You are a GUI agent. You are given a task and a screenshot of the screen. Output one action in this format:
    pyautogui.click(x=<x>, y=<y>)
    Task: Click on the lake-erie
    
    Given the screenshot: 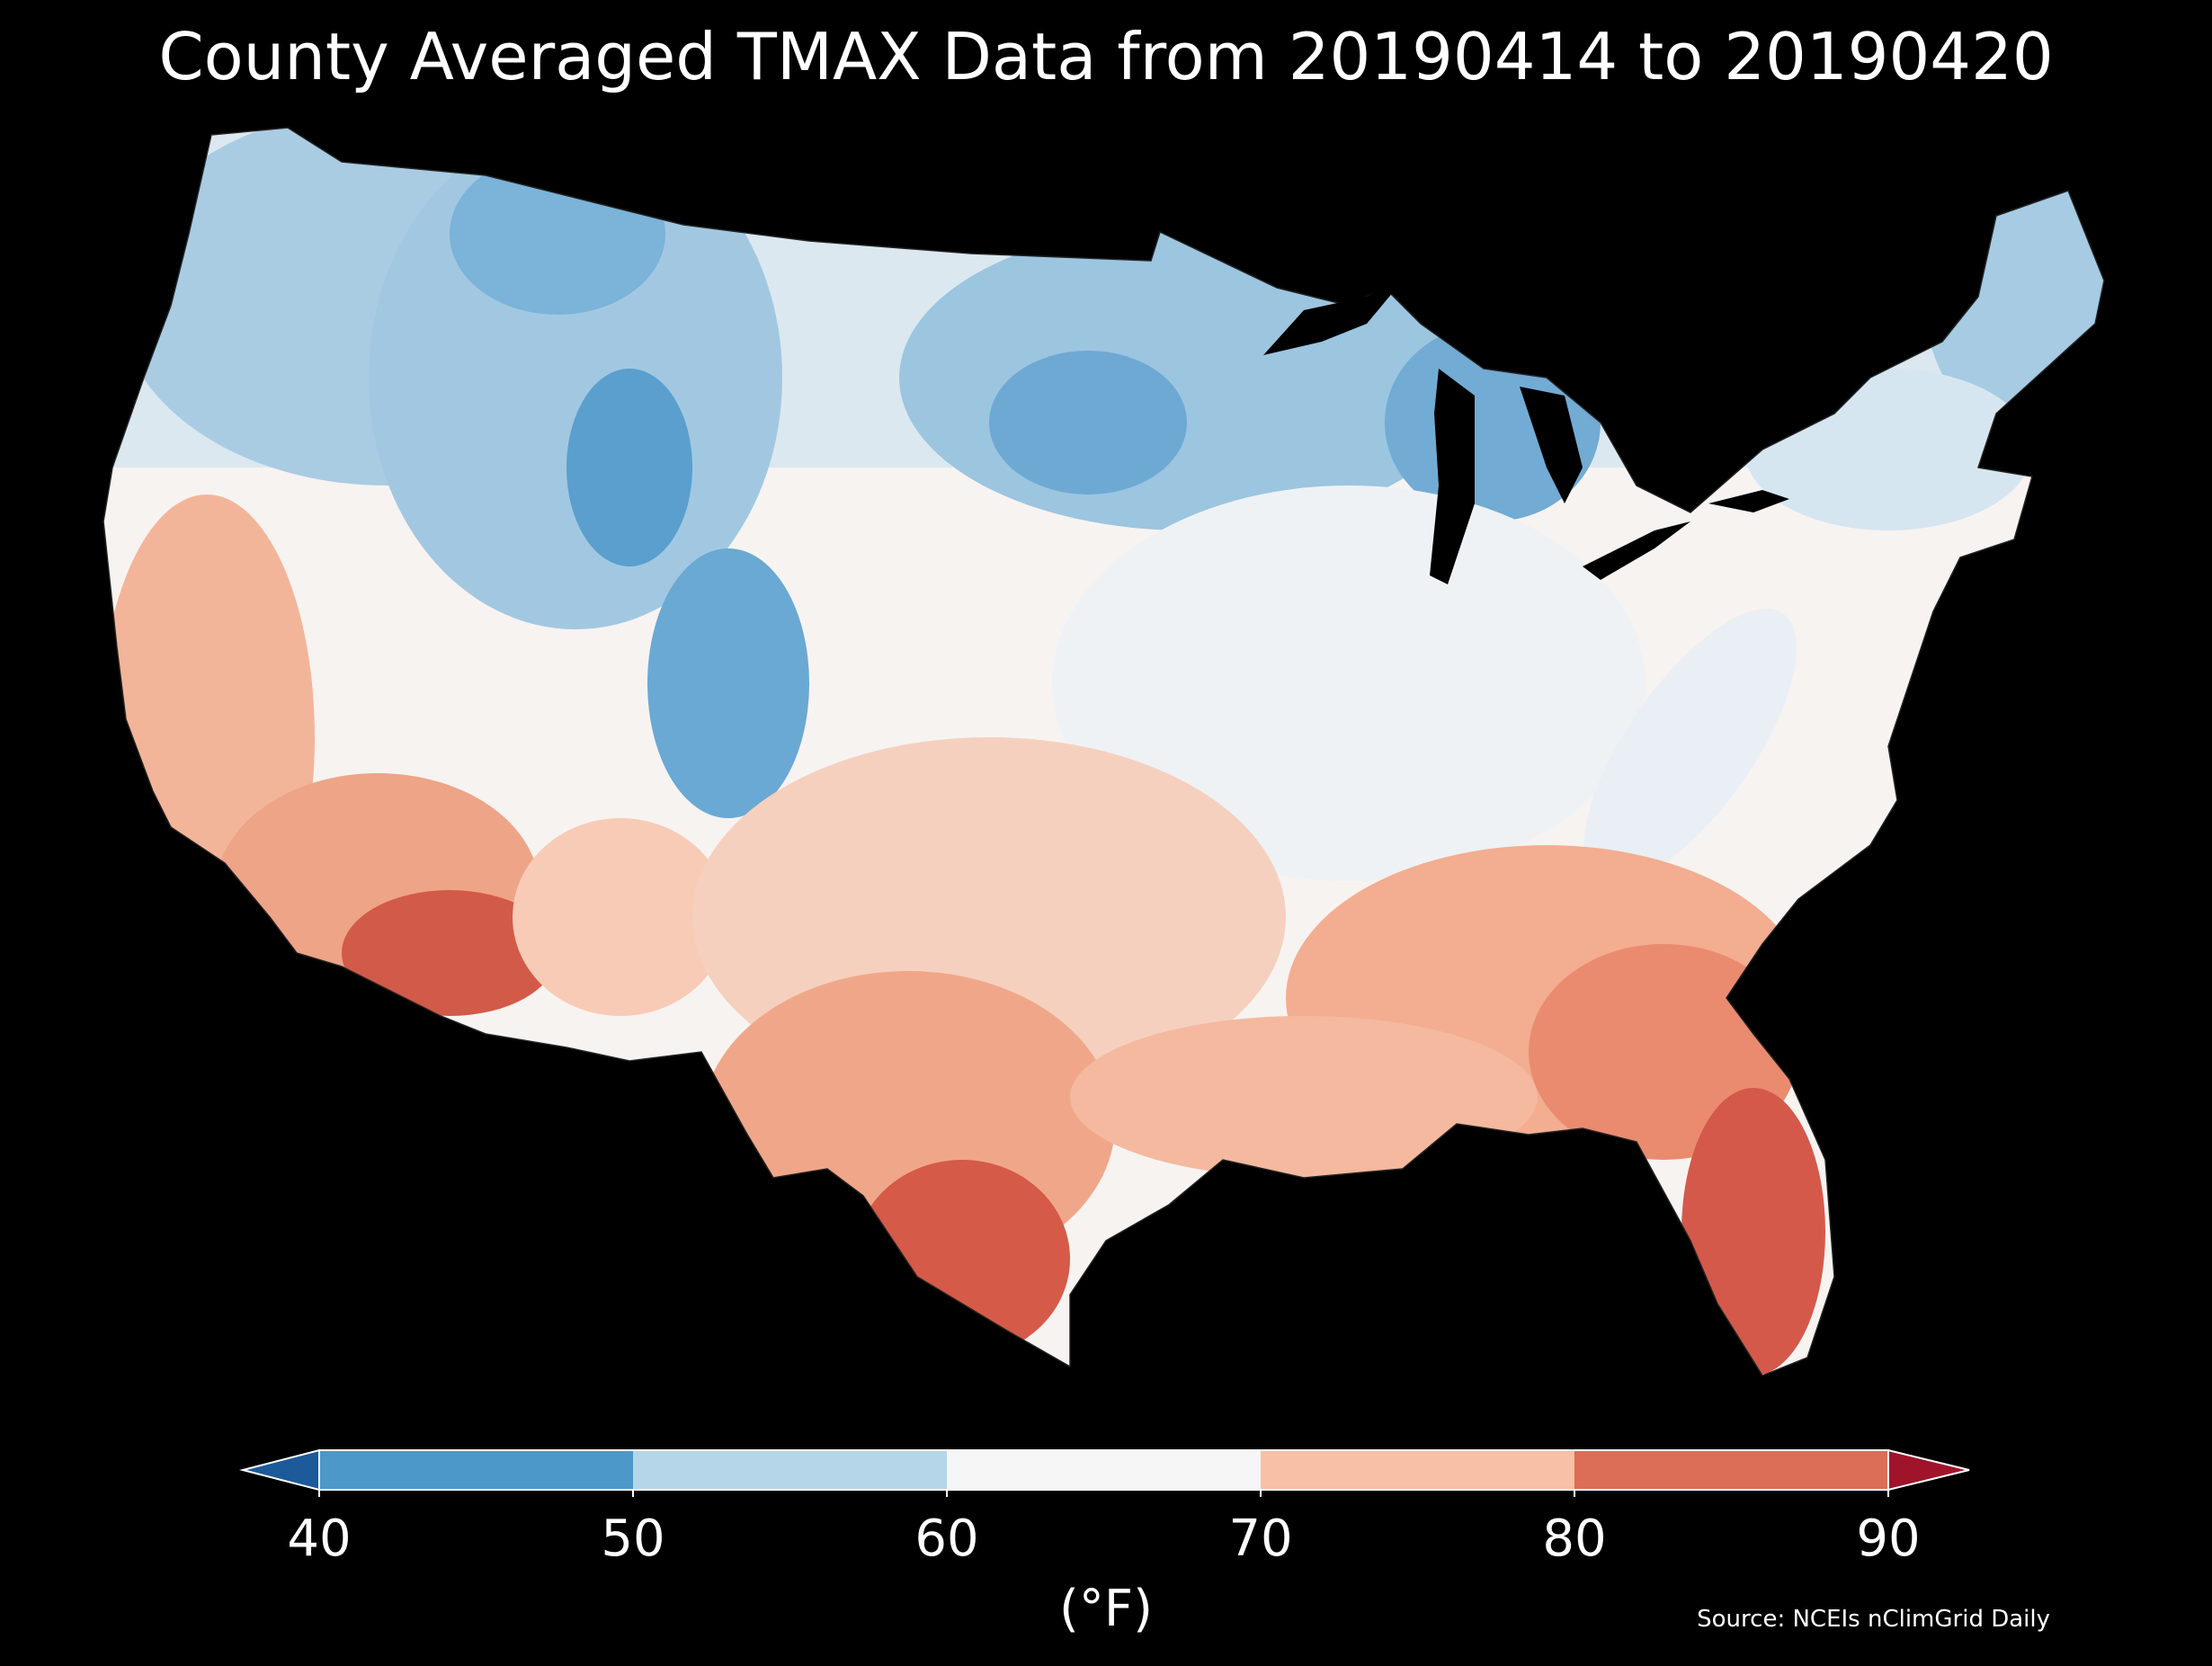 What is the action you would take?
    pyautogui.click(x=1636, y=550)
    